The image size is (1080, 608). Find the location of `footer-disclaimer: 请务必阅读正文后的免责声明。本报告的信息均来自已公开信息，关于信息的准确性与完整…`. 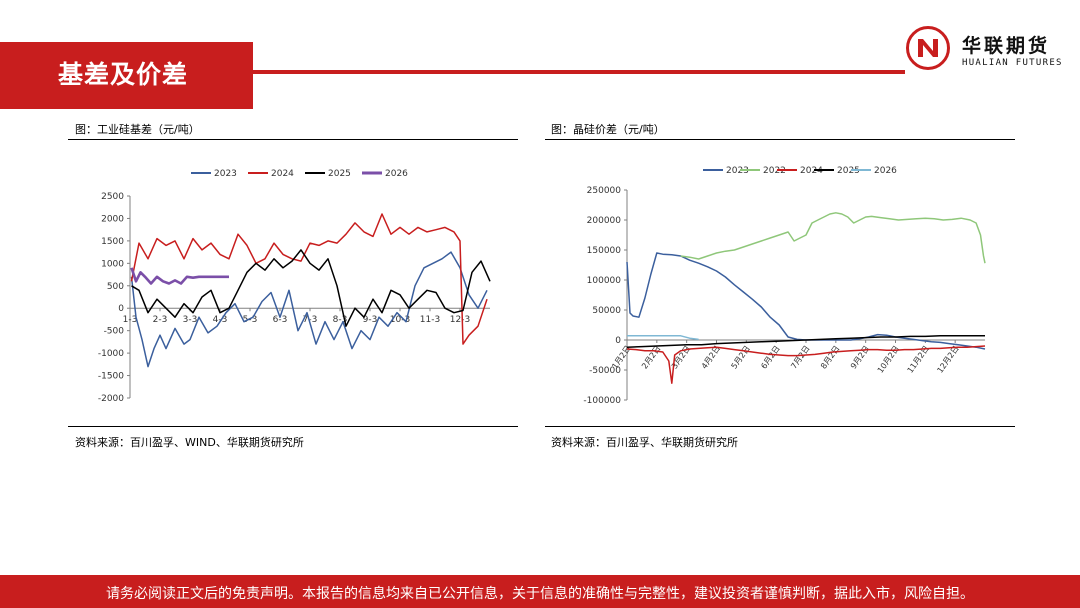

footer-disclaimer: 请务必阅读正文后的免责声明。本报告的信息均来自已公开信息，关于信息的准确性与完整… is located at coordinates (540, 594).